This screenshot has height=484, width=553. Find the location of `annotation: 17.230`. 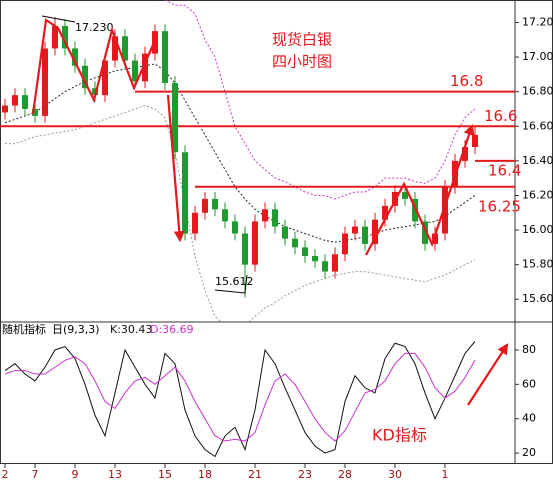

annotation: 17.230 is located at coordinates (94, 27).